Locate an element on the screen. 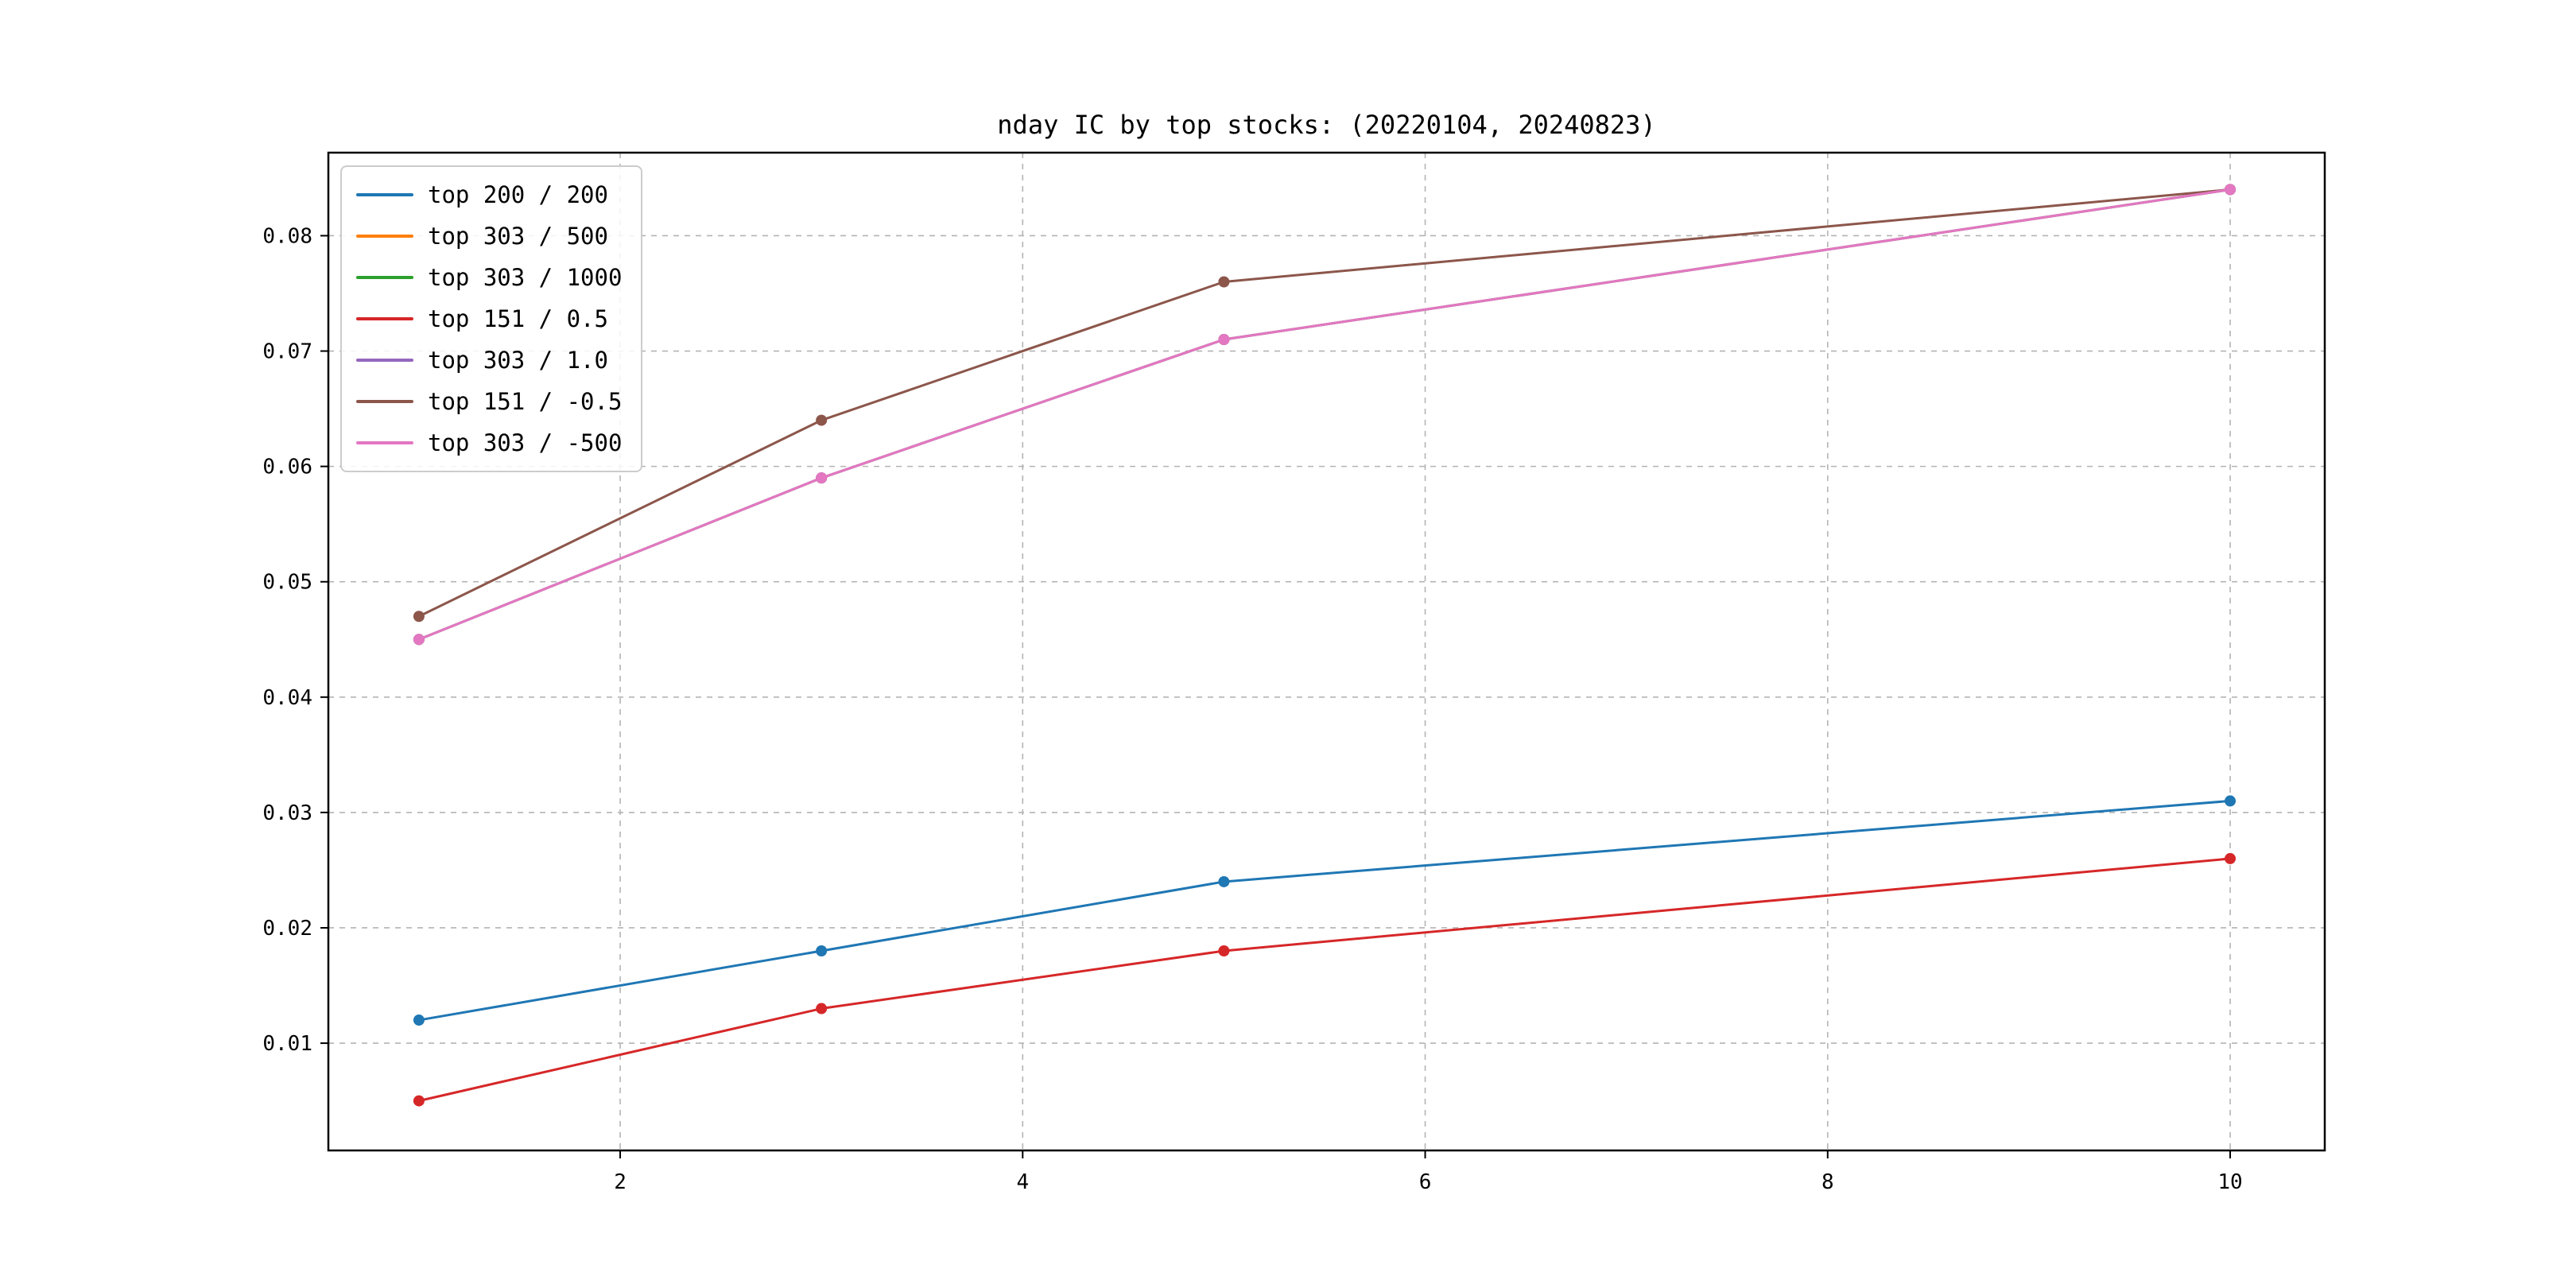 The image size is (2576, 1288). x-tick-label: 6 is located at coordinates (1425, 1182).